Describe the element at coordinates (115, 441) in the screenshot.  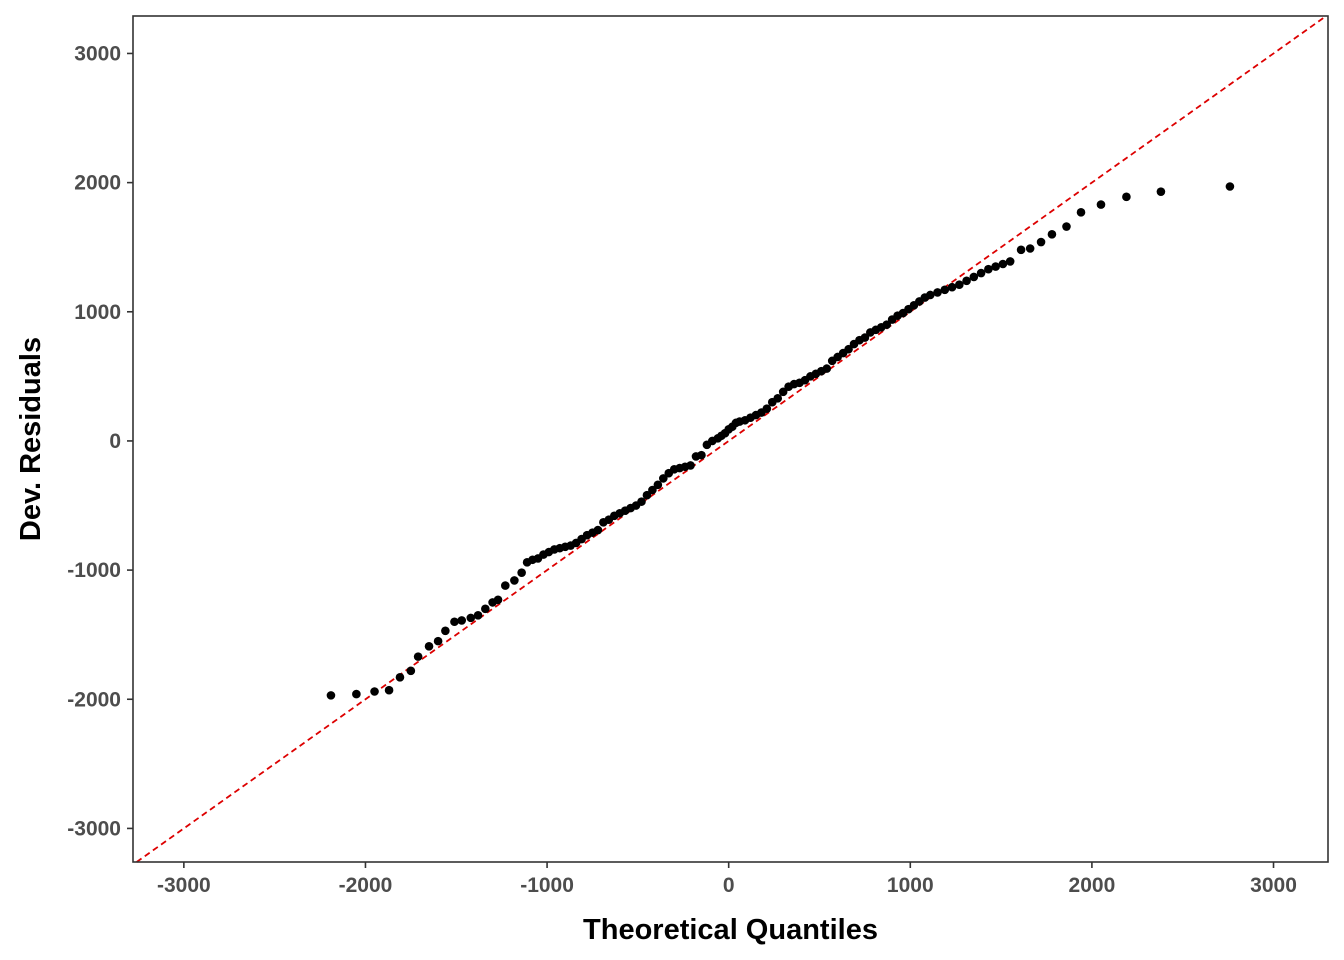
I see `y-tick-label: 0` at that location.